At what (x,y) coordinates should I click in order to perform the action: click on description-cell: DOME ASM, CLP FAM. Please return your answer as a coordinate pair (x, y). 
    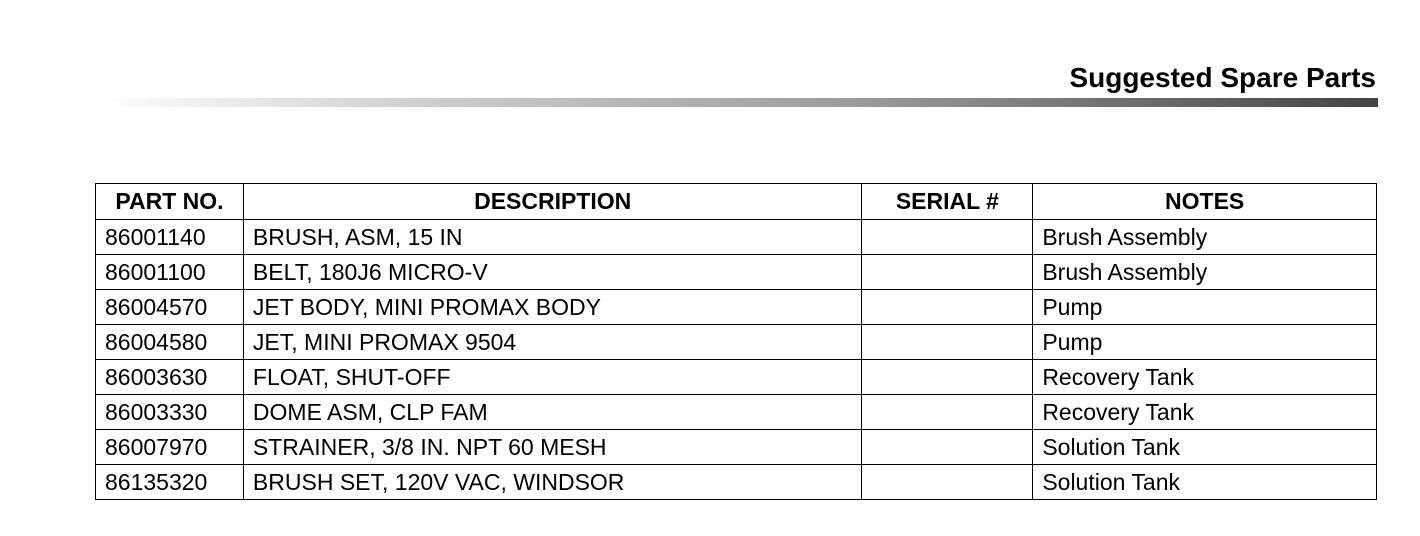
    Looking at the image, I should click on (552, 412).